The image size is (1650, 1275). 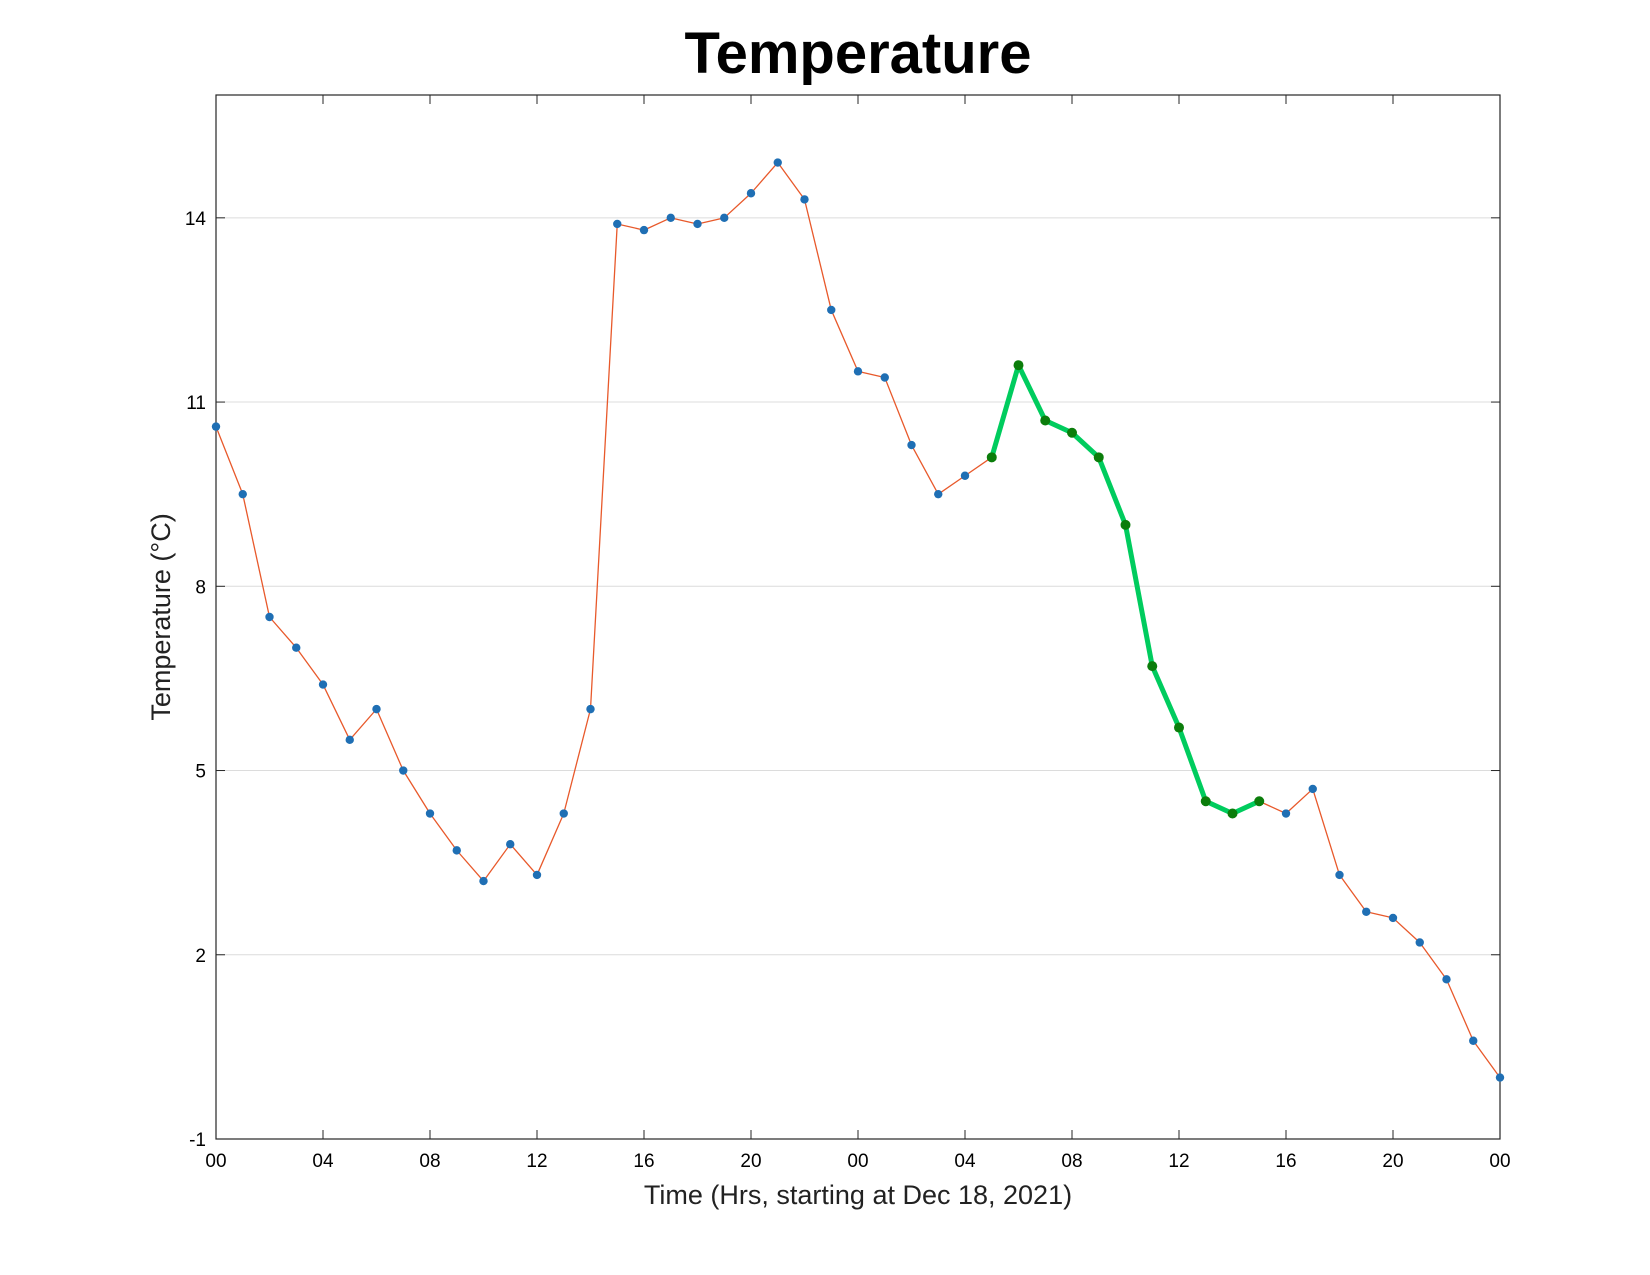 I want to click on highlighted-series-line, so click(x=1125, y=589).